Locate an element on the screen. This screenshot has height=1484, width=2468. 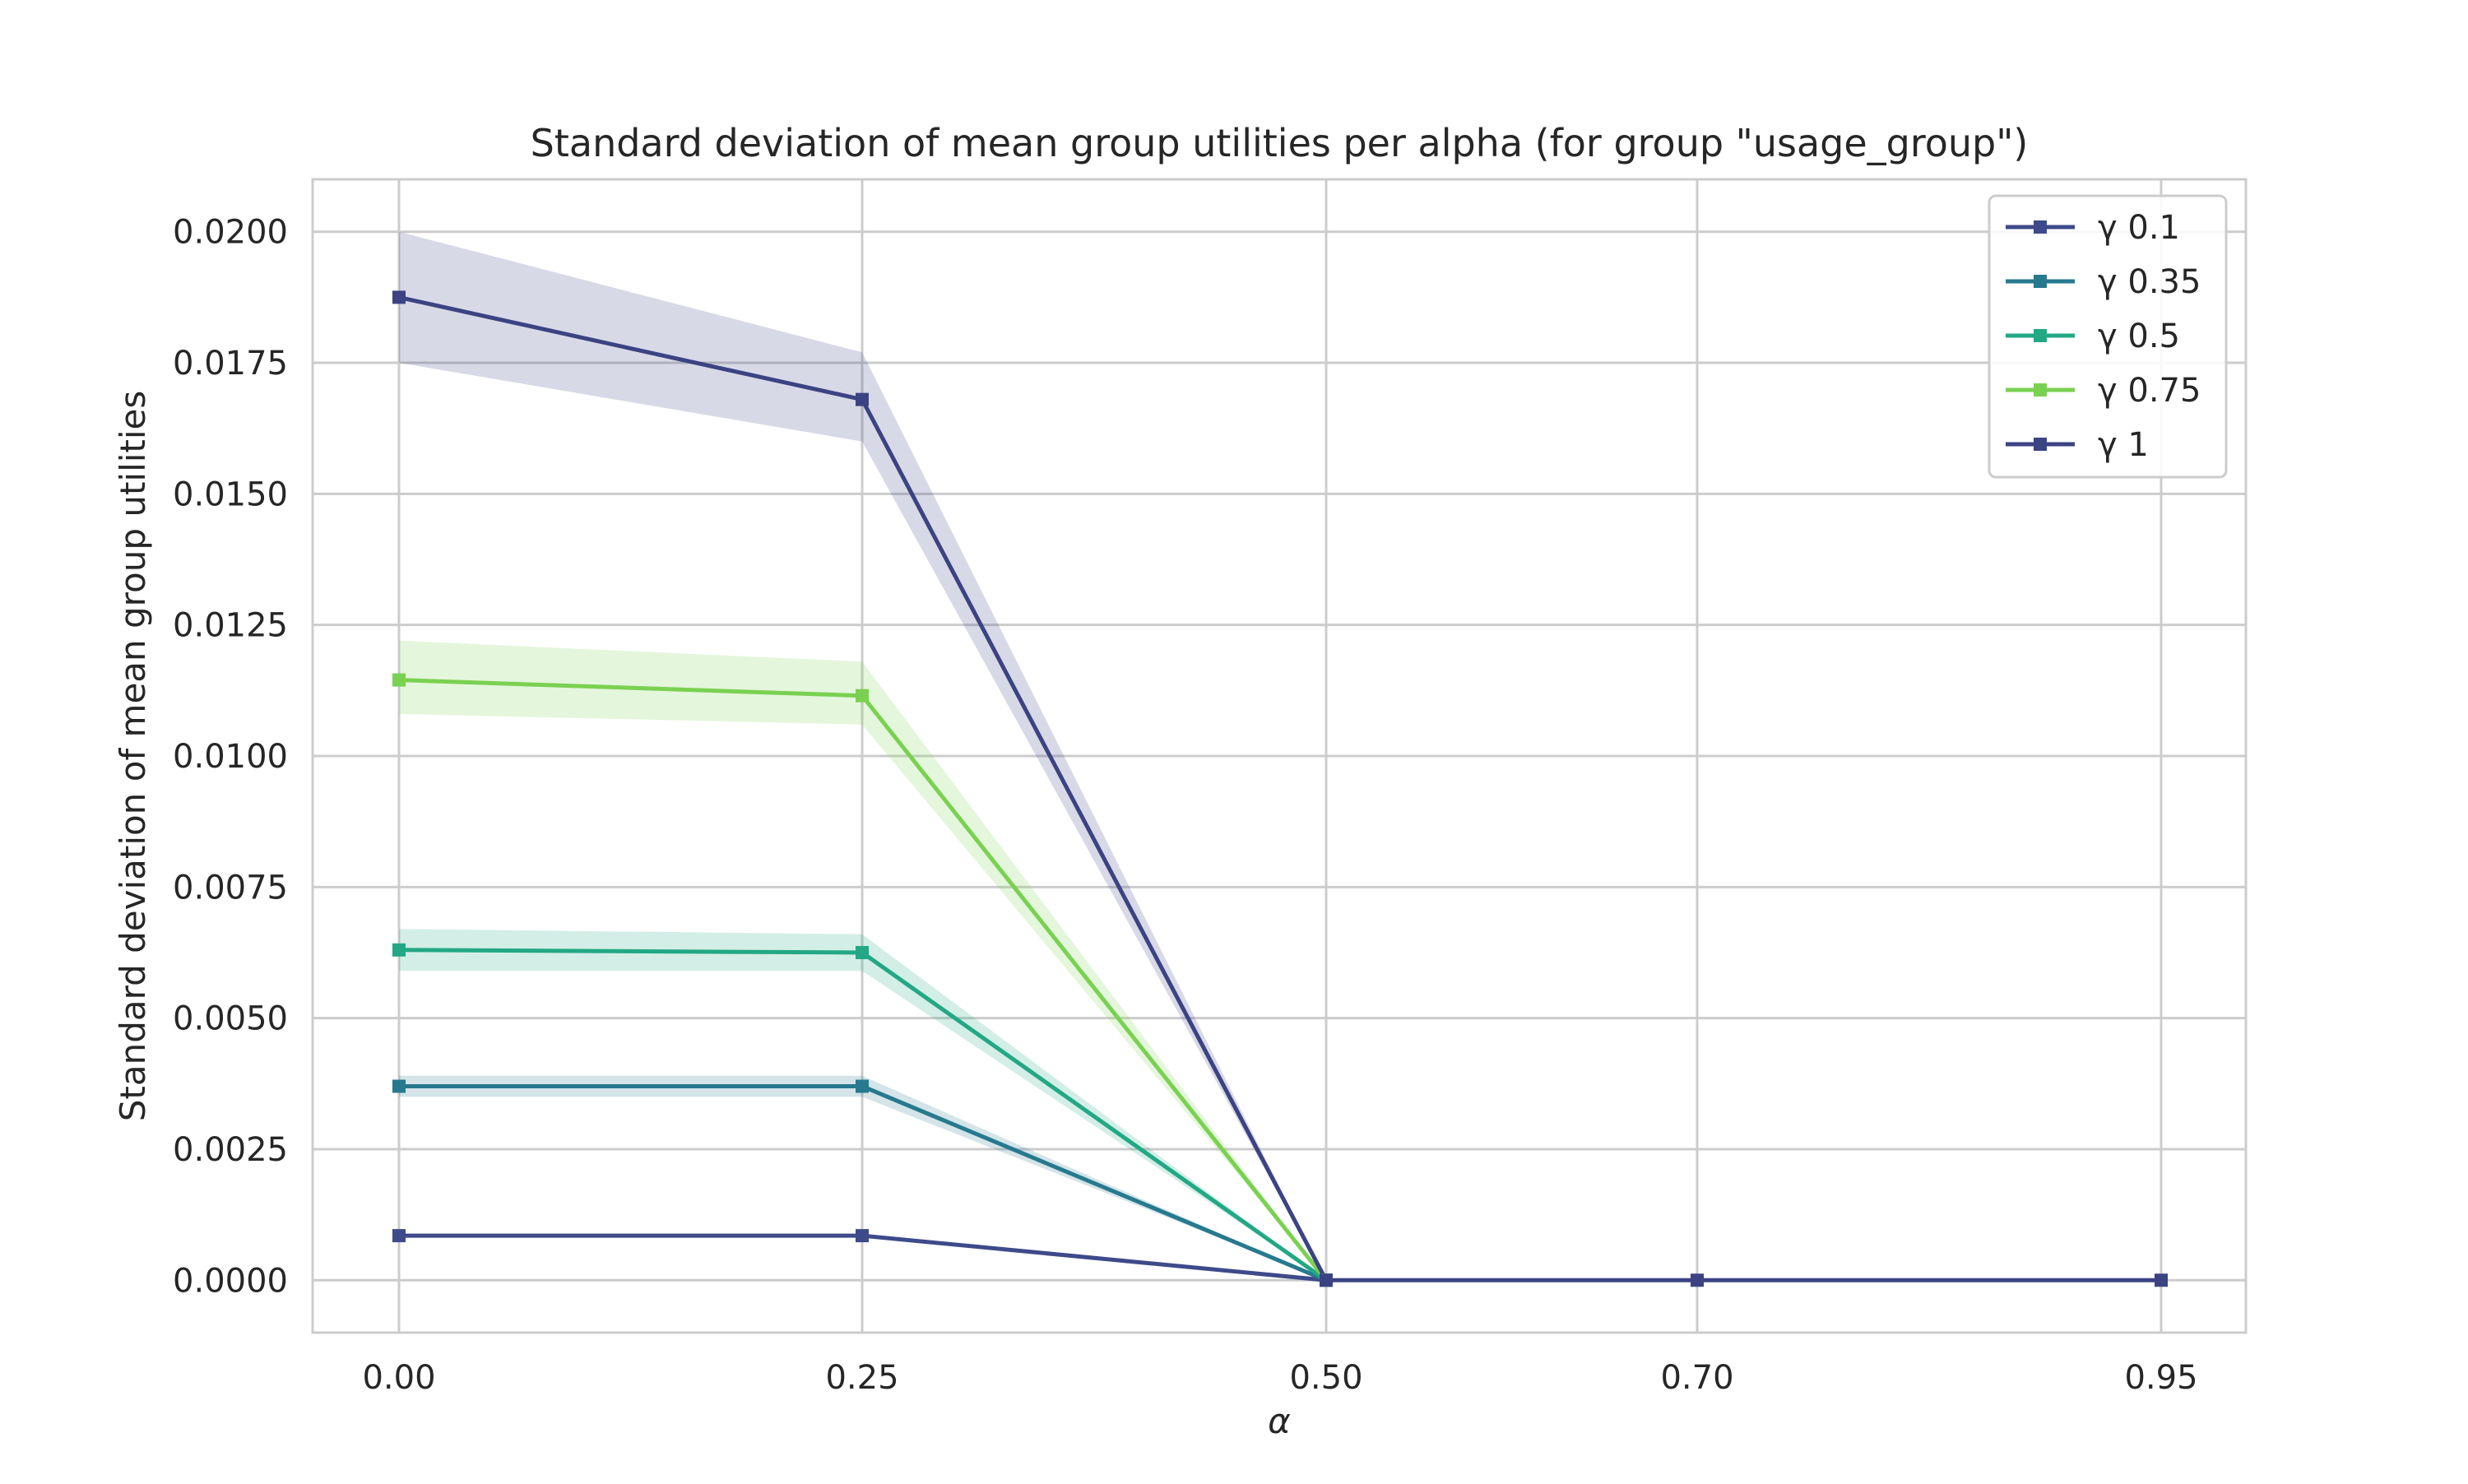
x-tick-label: 0.00 is located at coordinates (398, 1378).